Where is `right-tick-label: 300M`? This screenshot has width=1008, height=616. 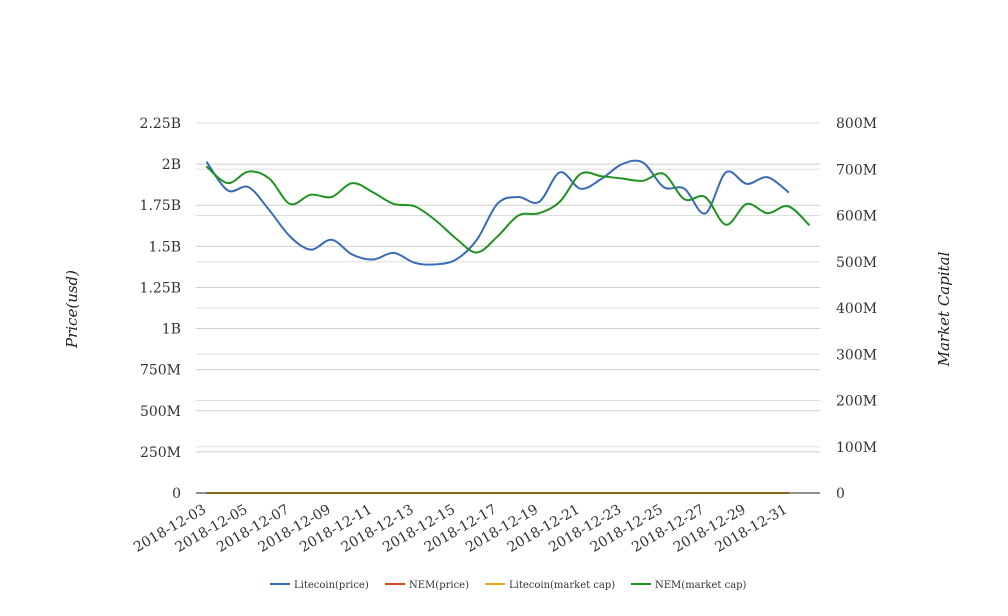 right-tick-label: 300M is located at coordinates (856, 355).